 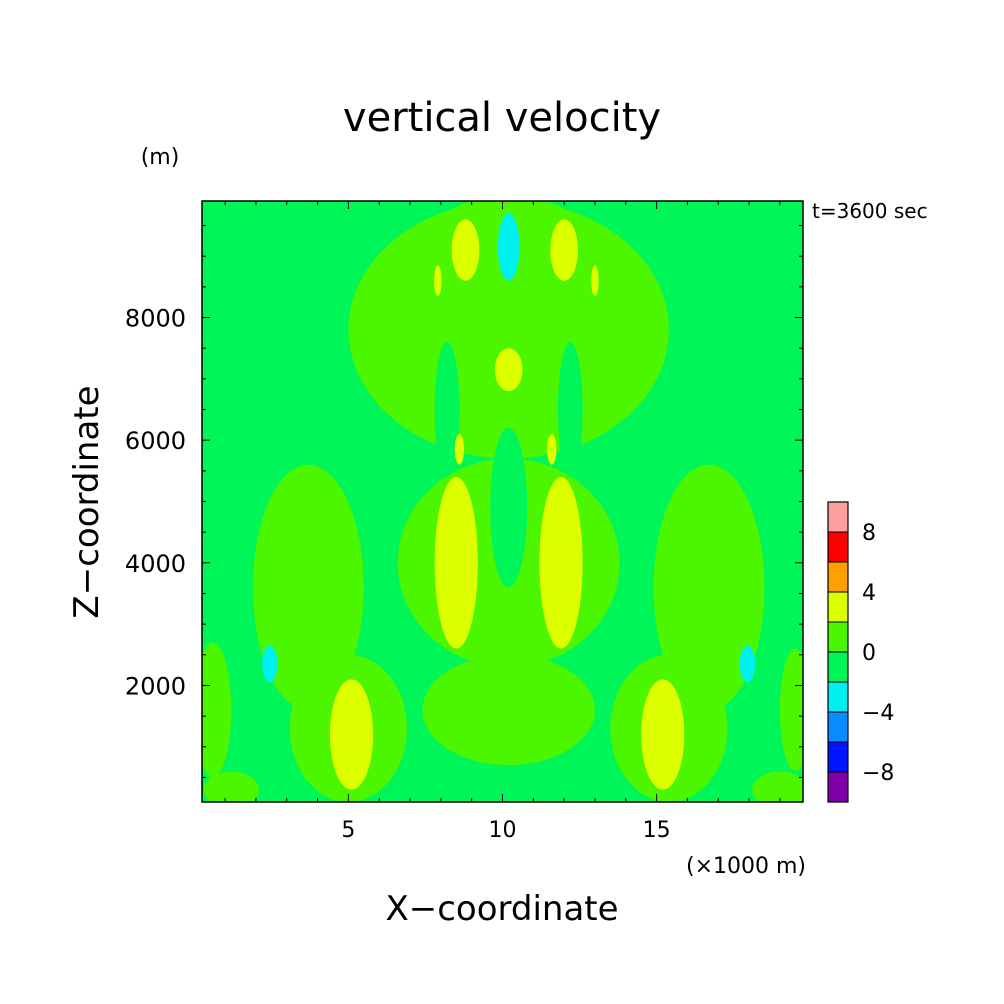 I want to click on y-tick-label: 2000, so click(x=155, y=686).